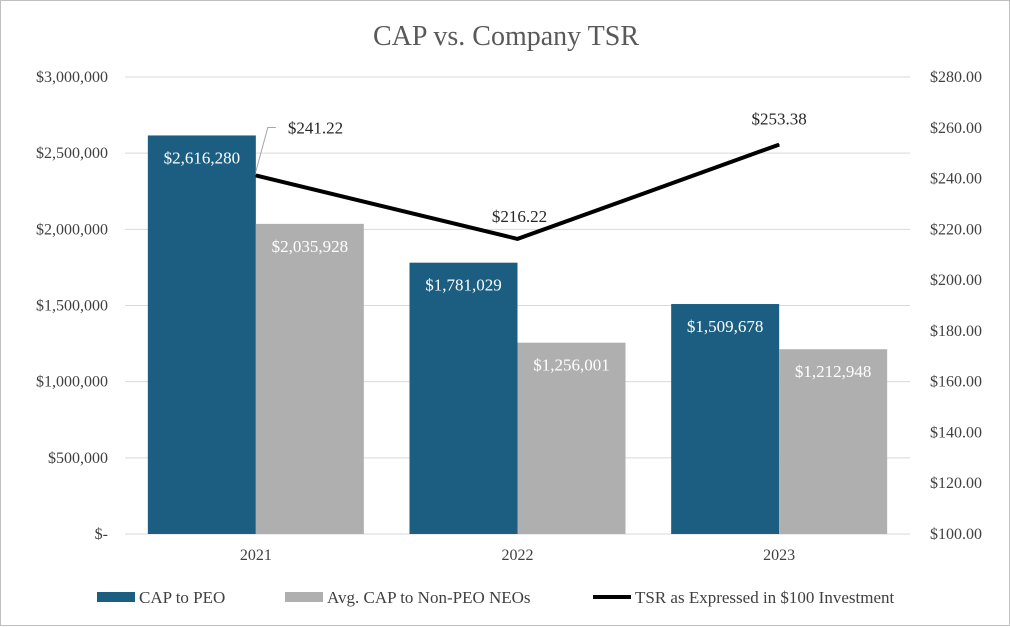  I want to click on left-axis-tick-label: $1,500,000, so click(72, 306).